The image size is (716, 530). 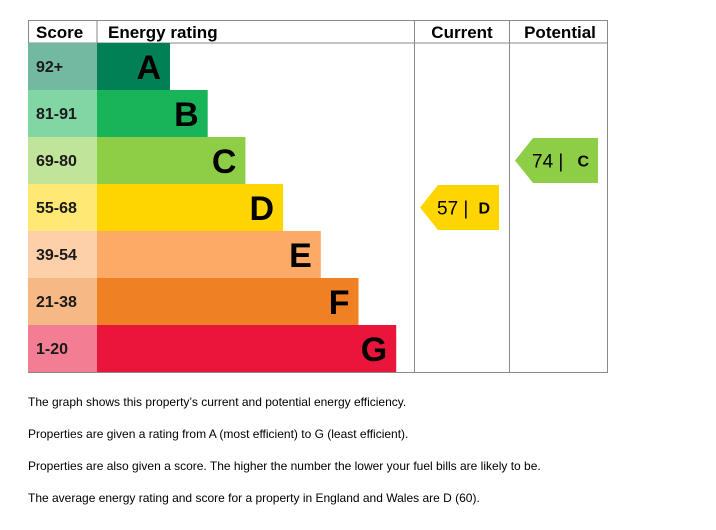 I want to click on band-range-e: 39-54, so click(x=56, y=255).